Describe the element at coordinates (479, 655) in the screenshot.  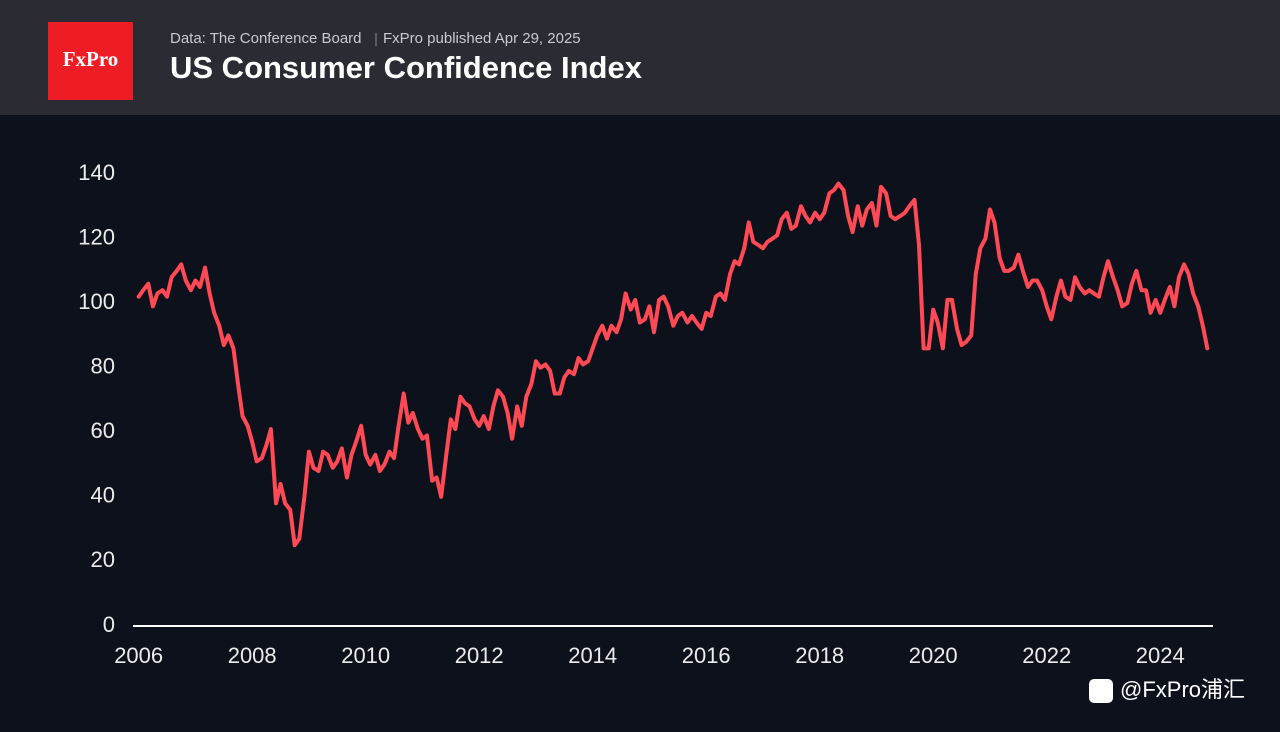
I see `x-tick-label: 2012` at that location.